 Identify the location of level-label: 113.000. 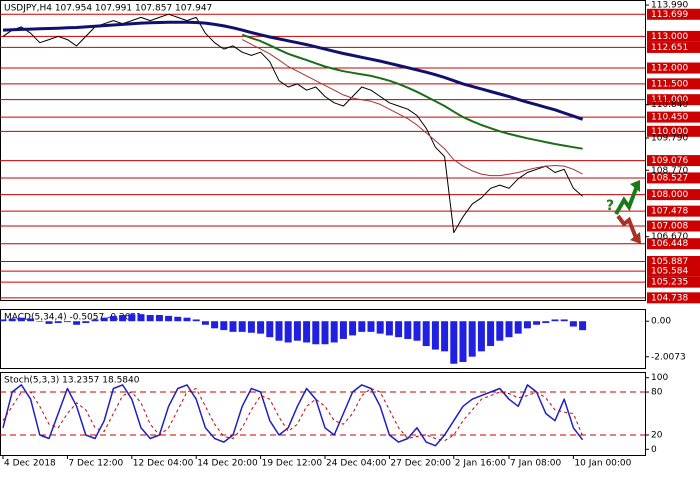
(669, 37).